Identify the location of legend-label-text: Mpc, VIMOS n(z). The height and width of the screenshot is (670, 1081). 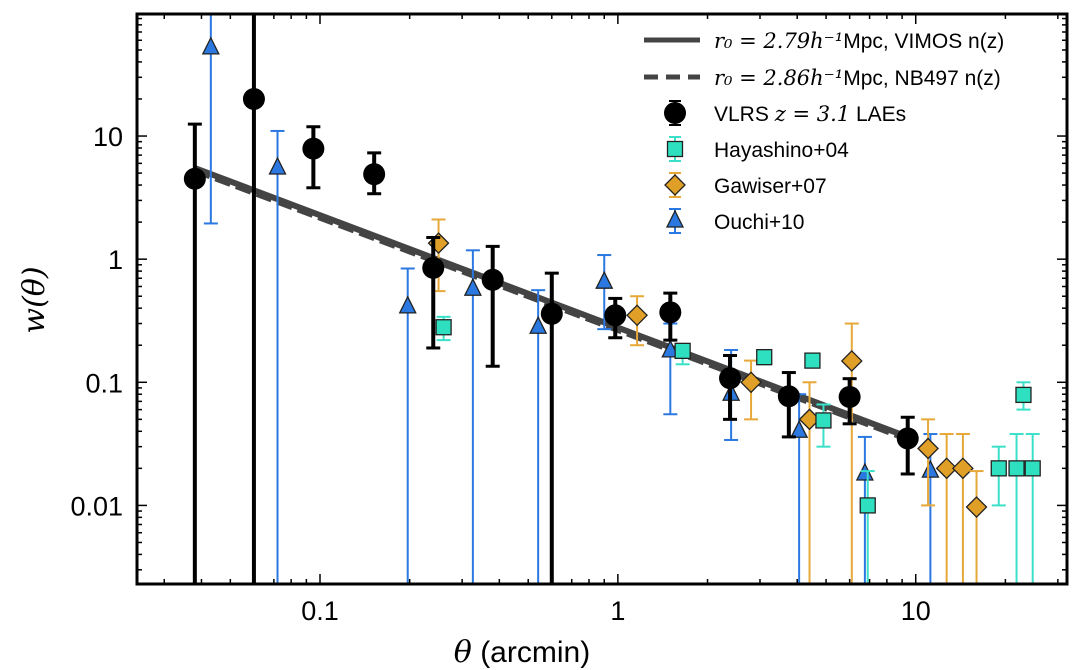
(923, 41).